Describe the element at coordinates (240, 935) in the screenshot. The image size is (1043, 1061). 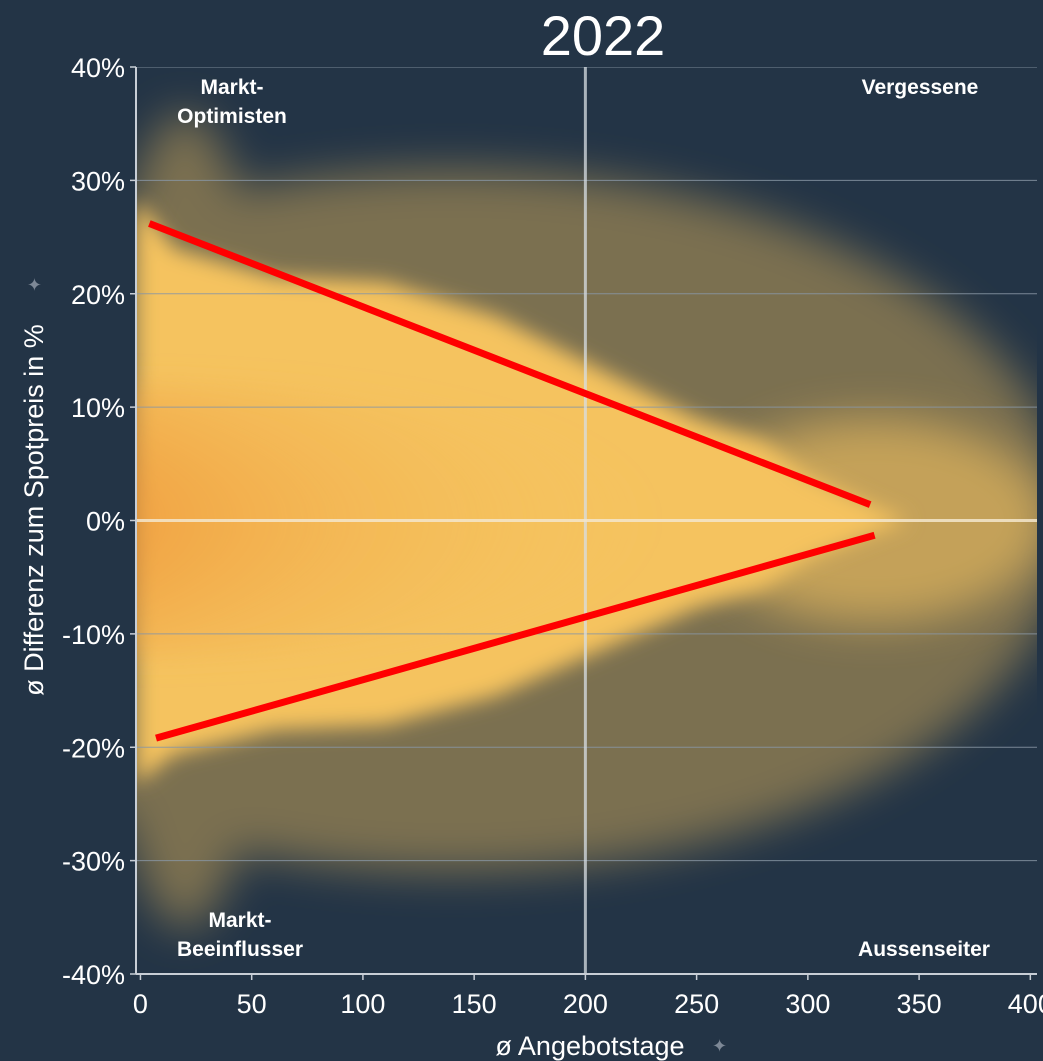
I see `quadrant-label-bottom-left: Markt- Beeinflusser` at that location.